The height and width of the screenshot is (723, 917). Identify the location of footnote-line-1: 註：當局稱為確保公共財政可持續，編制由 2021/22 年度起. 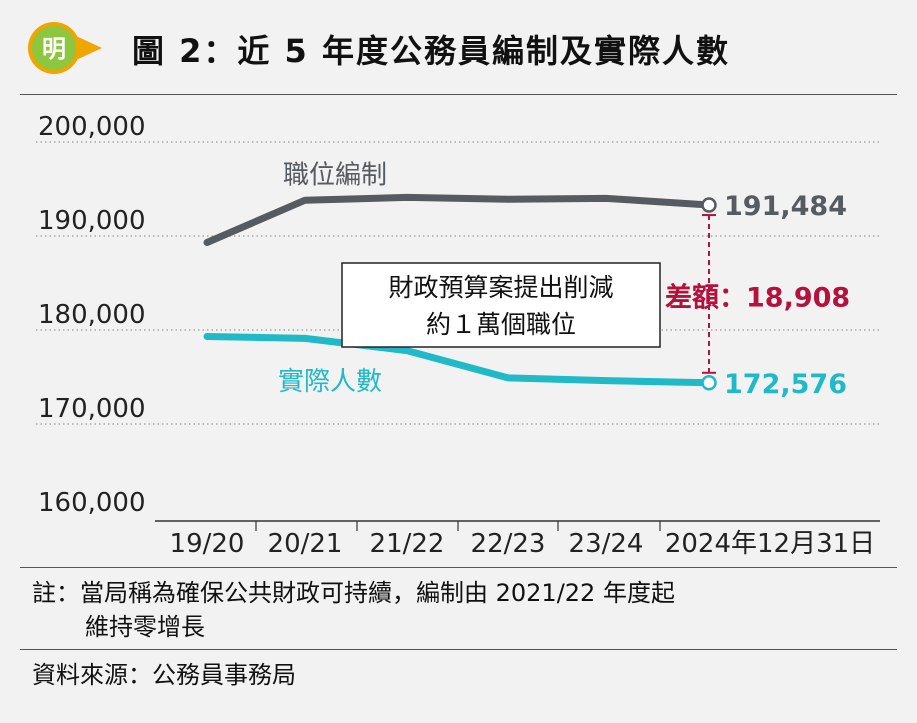
(353, 593).